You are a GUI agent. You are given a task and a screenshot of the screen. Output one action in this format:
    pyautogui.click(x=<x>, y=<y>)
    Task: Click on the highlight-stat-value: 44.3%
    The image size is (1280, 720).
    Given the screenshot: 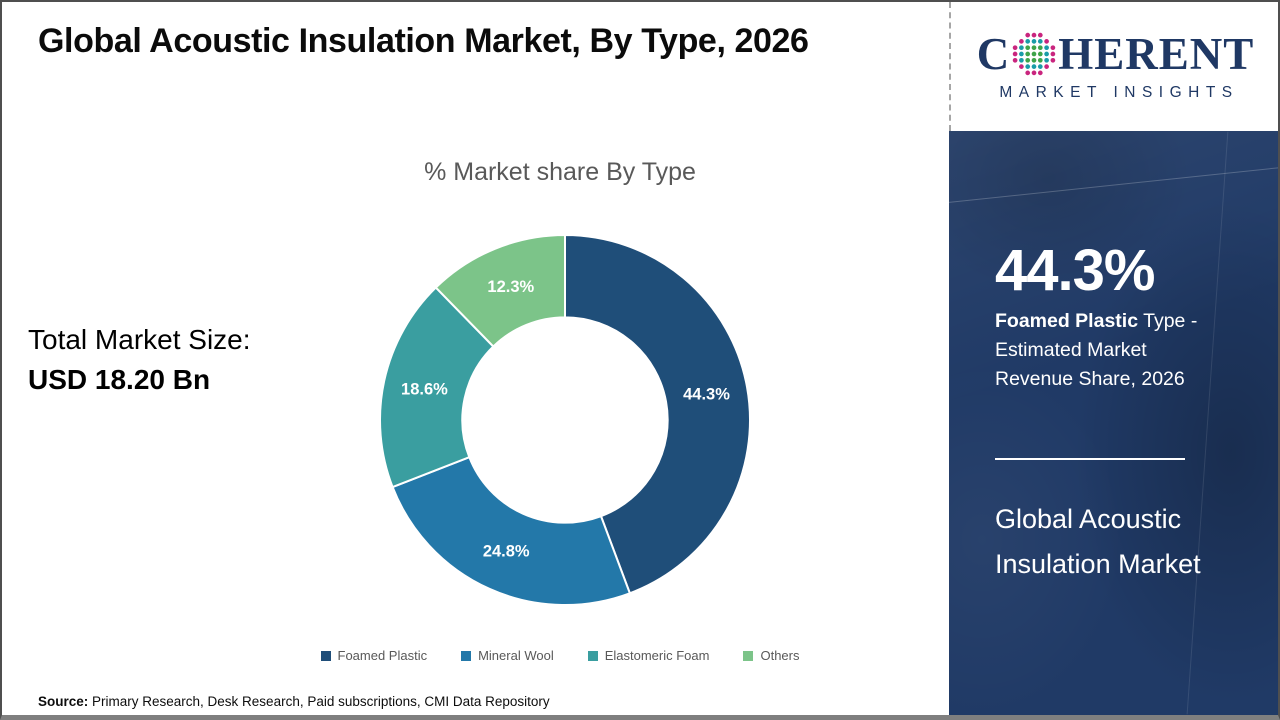 What is the action you would take?
    pyautogui.click(x=1075, y=270)
    